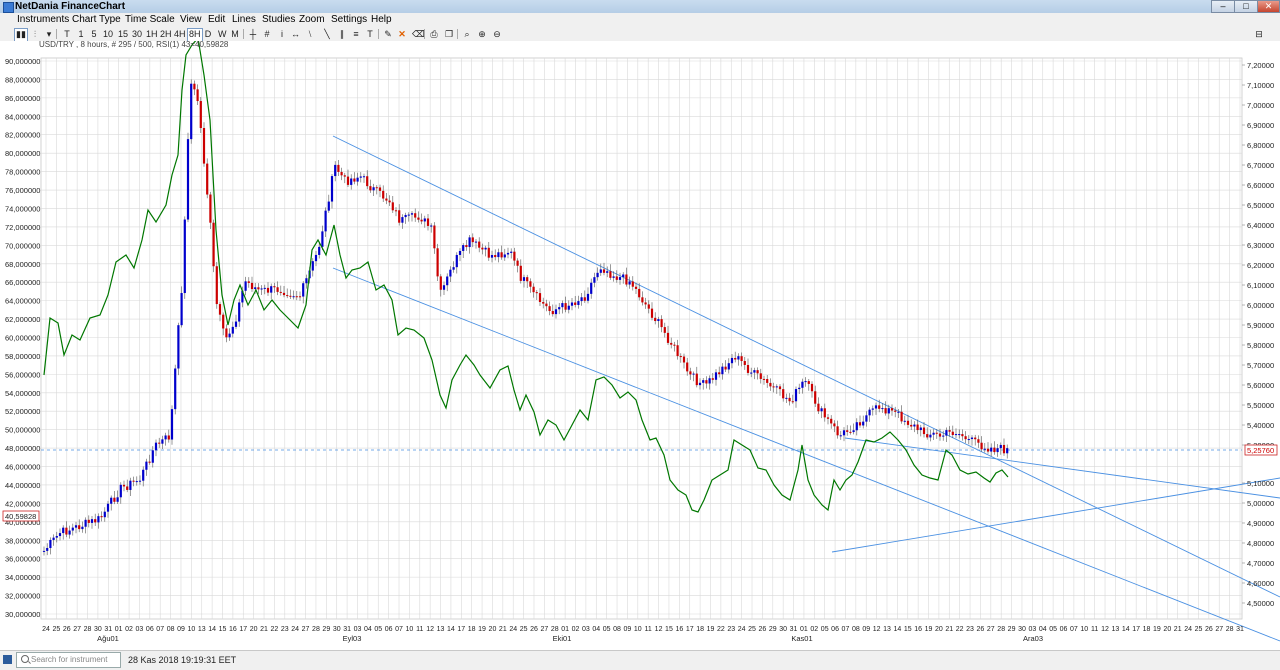 This screenshot has height=670, width=1280. I want to click on price-axis-label: 5,00000, so click(1260, 503).